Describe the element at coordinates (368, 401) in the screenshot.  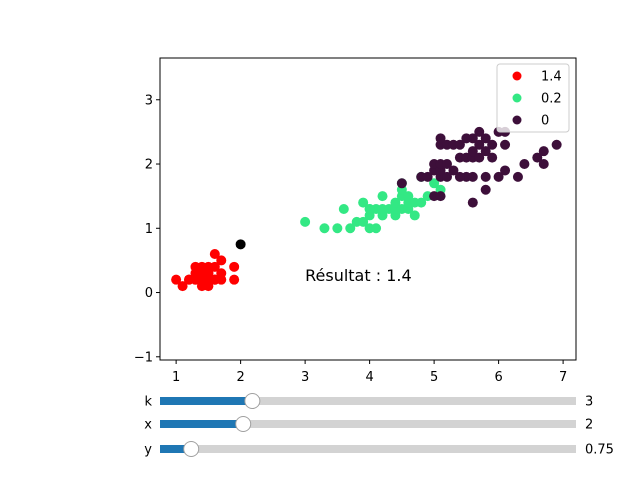
I see `slider-k-track` at that location.